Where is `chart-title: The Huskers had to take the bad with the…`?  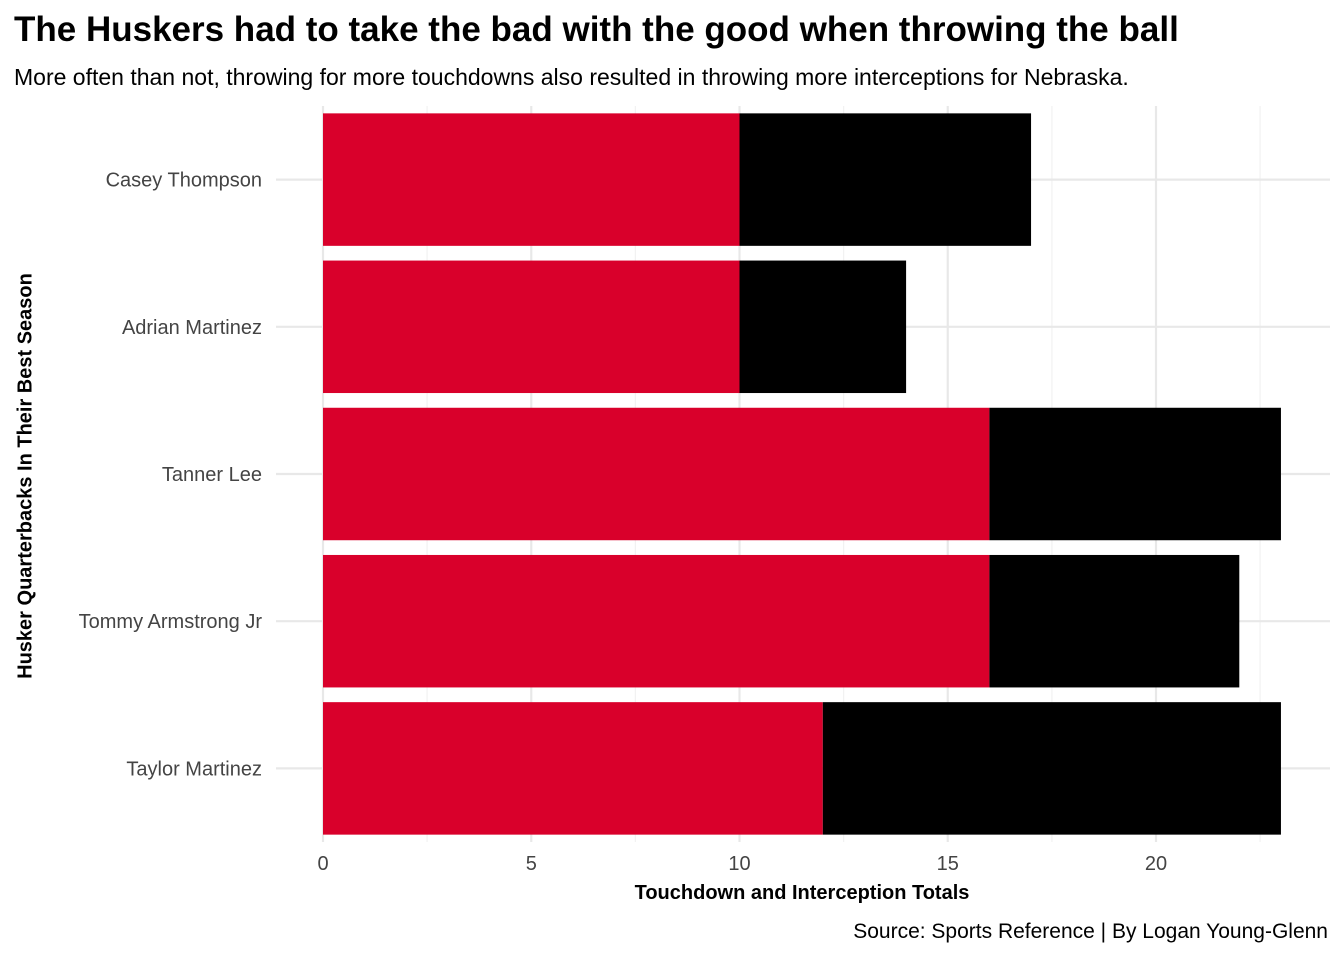 chart-title: The Huskers had to take the bad with the… is located at coordinates (596, 29).